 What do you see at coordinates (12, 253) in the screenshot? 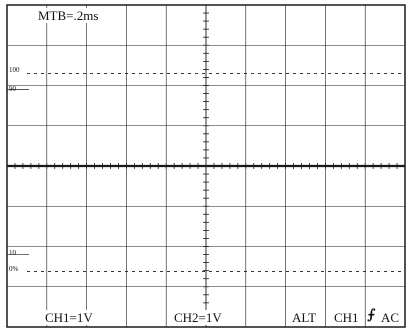
I see `marker-10-label: 10` at bounding box center [12, 253].